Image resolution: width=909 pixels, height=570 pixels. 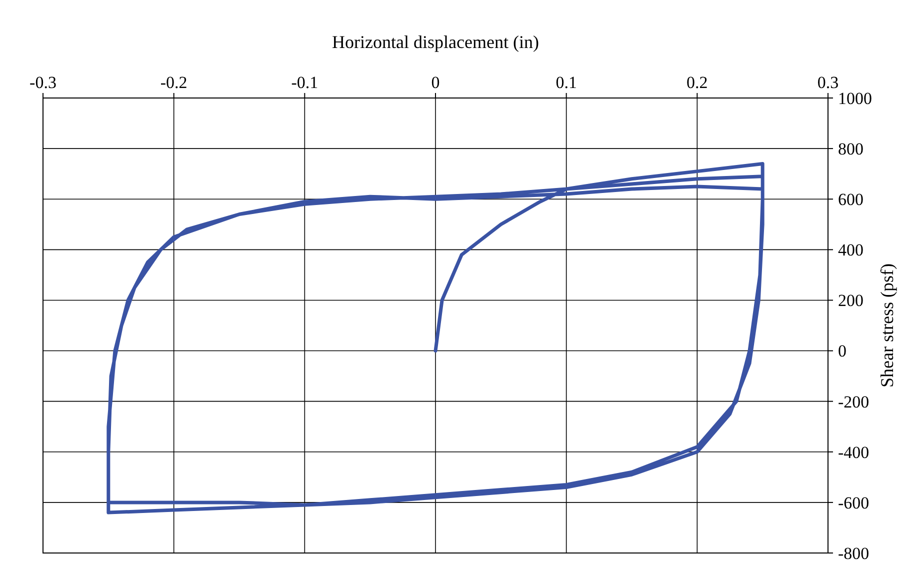 What do you see at coordinates (854, 452) in the screenshot?
I see `y-tick-label: -400` at bounding box center [854, 452].